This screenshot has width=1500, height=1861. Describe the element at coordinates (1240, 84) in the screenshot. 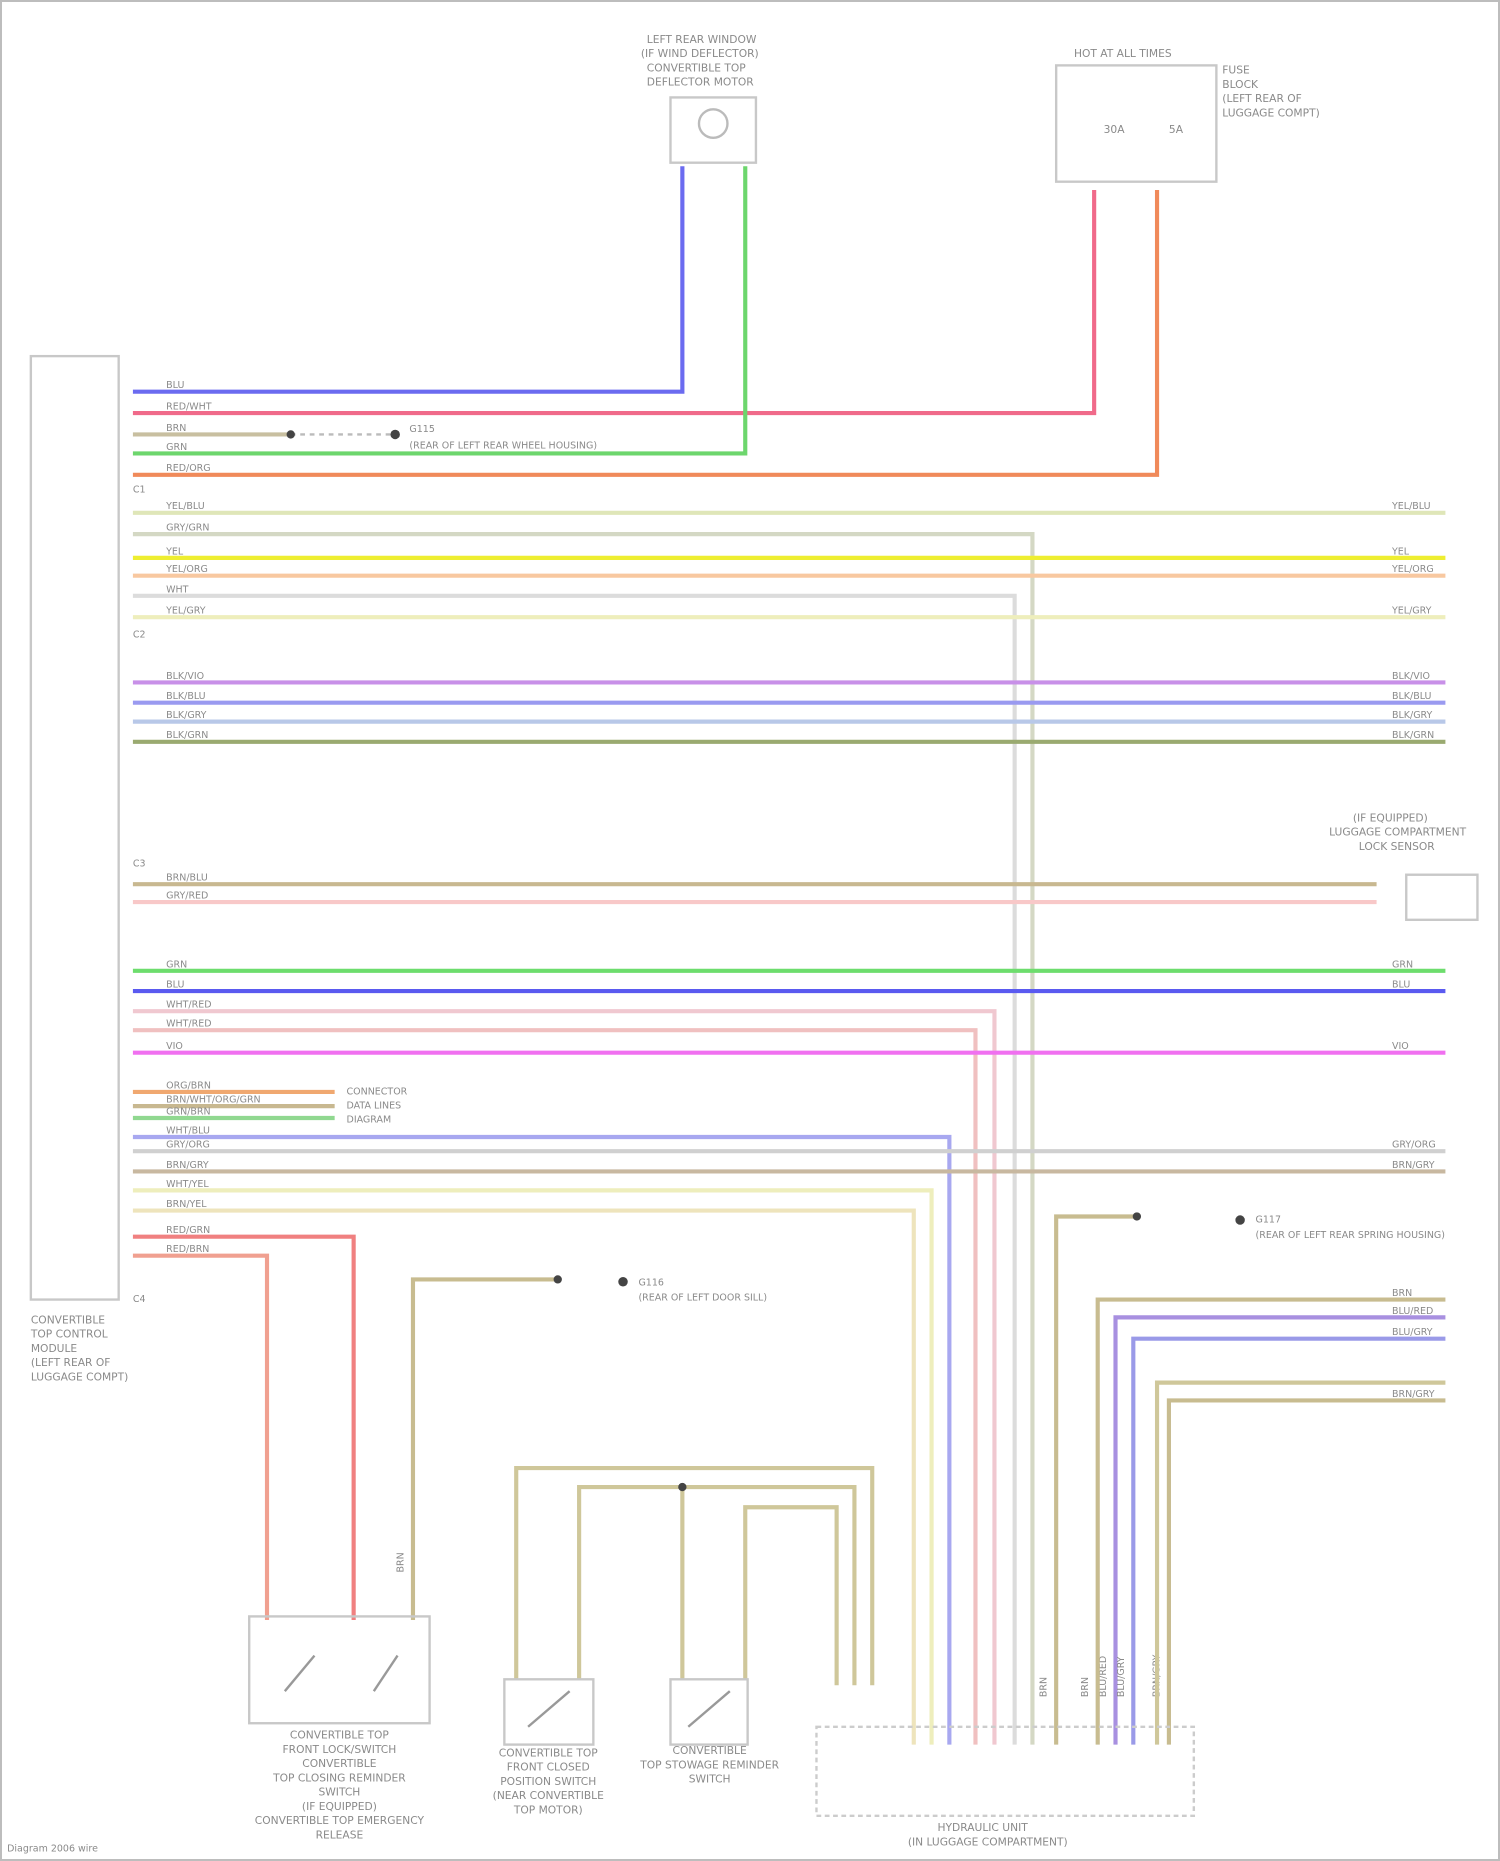

I see `fuse-side-2: BLOCK` at that location.